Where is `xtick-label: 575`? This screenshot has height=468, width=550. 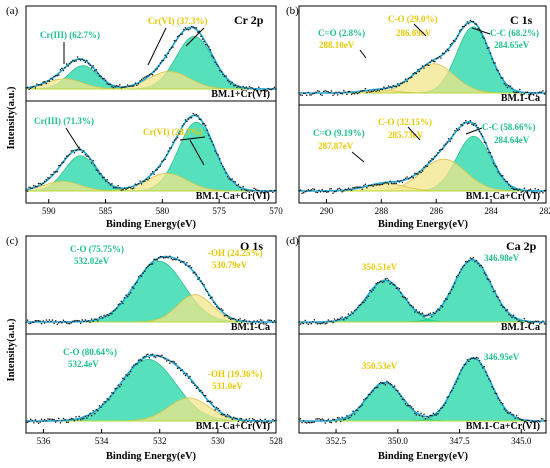
xtick-label: 575 is located at coordinates (219, 211).